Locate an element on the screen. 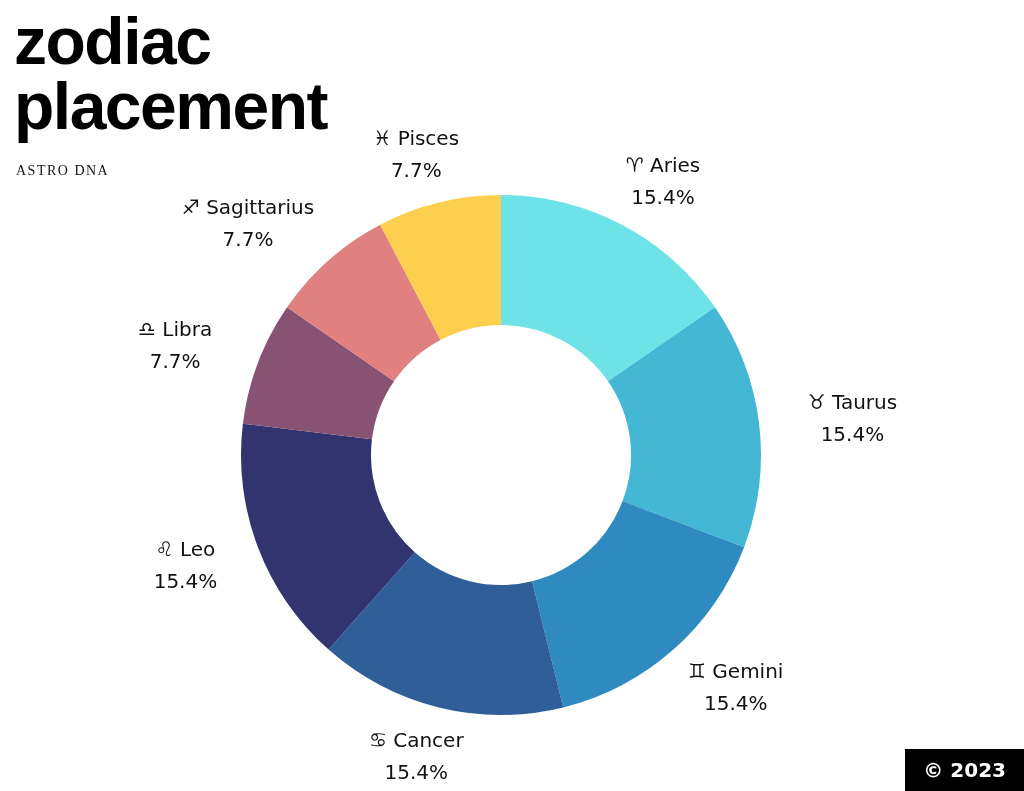 The height and width of the screenshot is (791, 1024). slice-label: ♋ Cancer is located at coordinates (416, 739).